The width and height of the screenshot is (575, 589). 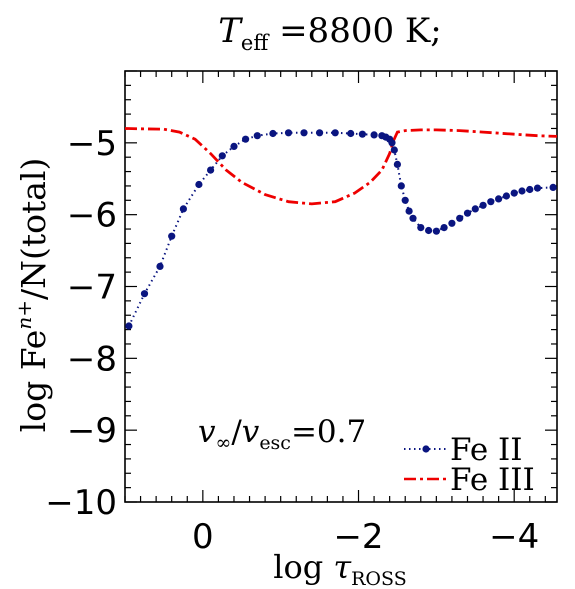 I want to click on annotation-v-inf: v, so click(x=207, y=432).